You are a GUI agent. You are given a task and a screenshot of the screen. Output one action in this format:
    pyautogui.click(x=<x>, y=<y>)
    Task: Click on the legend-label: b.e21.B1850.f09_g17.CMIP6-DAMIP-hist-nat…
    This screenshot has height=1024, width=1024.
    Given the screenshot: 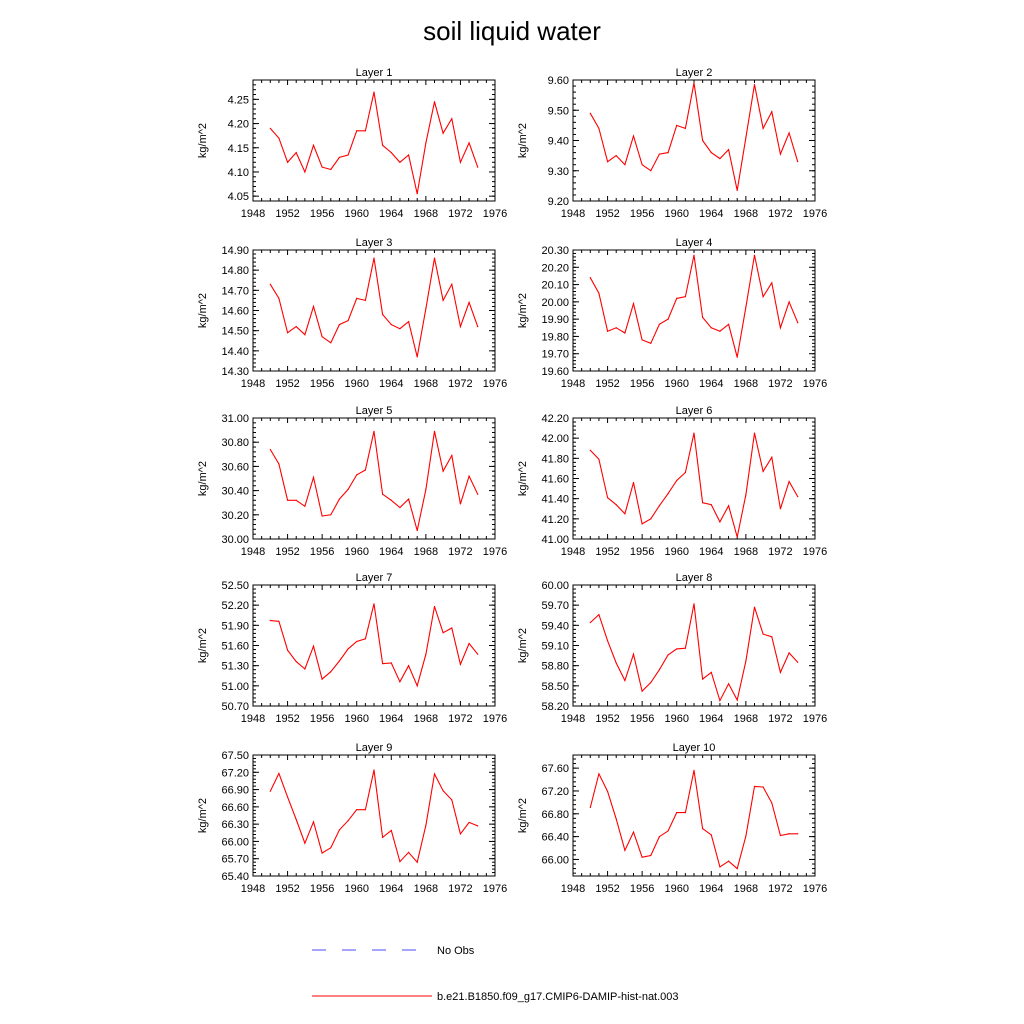 What is the action you would take?
    pyautogui.click(x=558, y=997)
    